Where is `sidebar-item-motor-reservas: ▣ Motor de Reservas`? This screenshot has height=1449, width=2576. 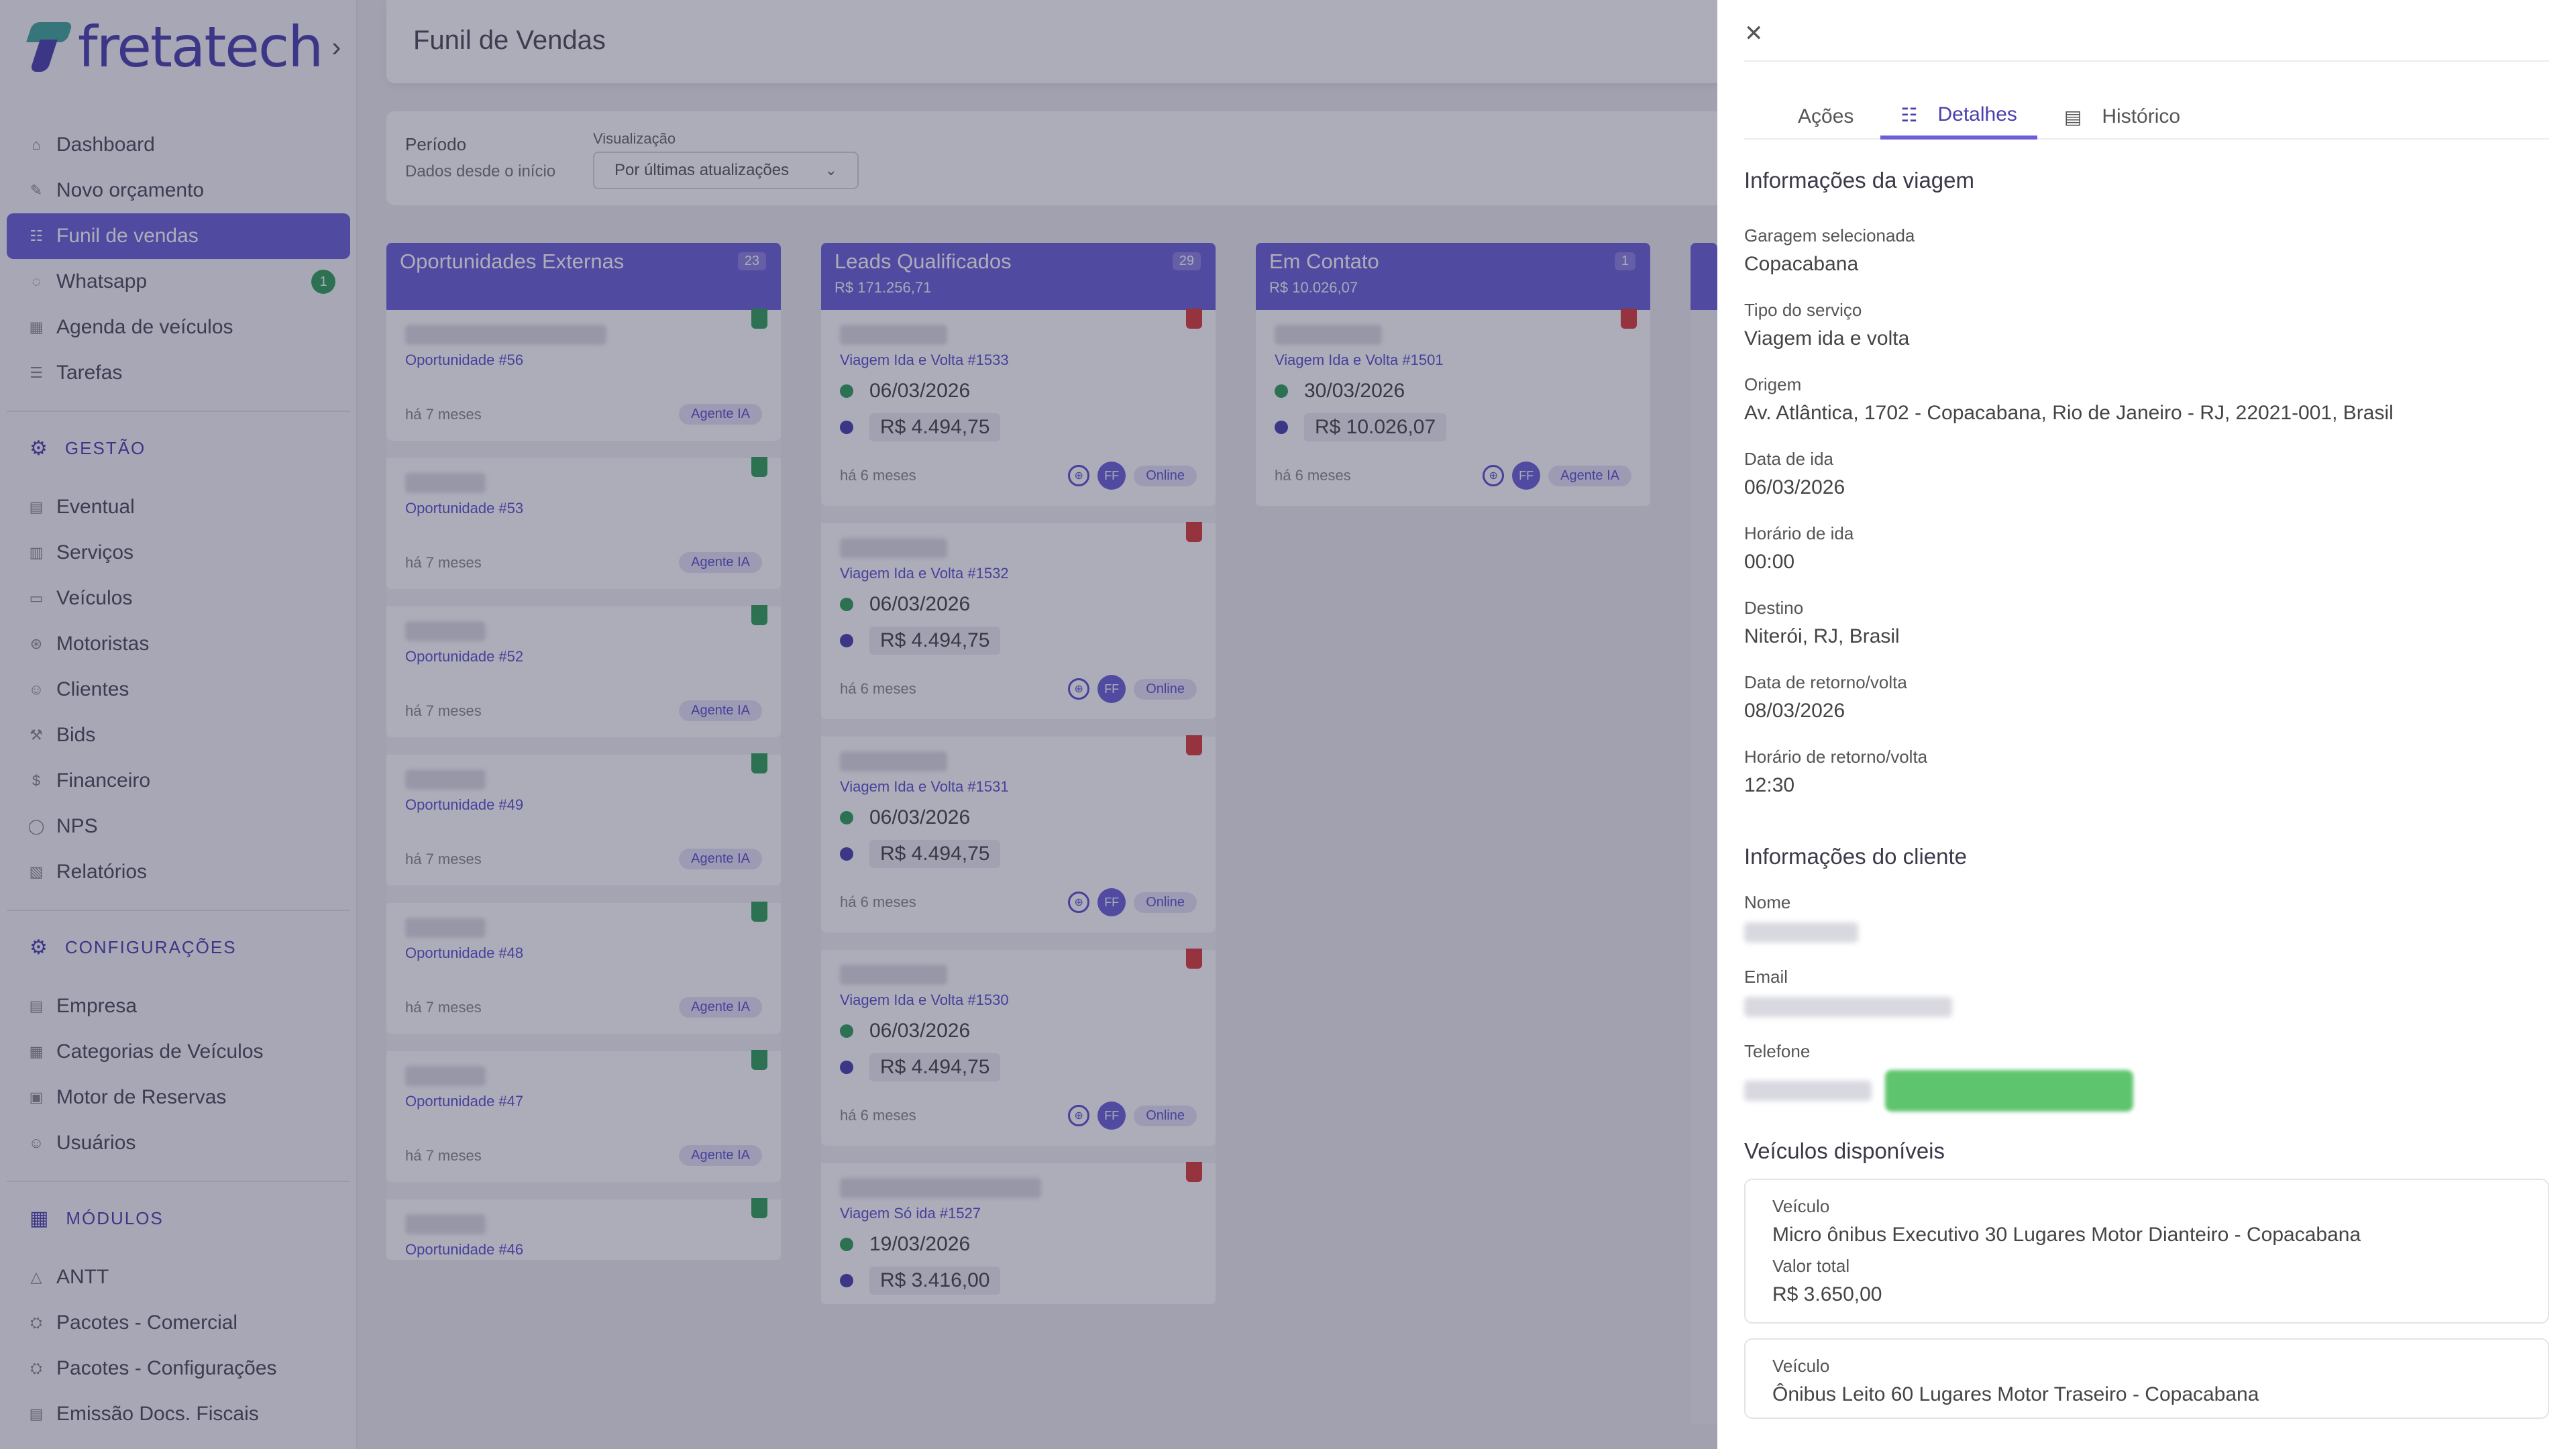 sidebar-item-motor-reservas: ▣ Motor de Reservas is located at coordinates (178, 1097).